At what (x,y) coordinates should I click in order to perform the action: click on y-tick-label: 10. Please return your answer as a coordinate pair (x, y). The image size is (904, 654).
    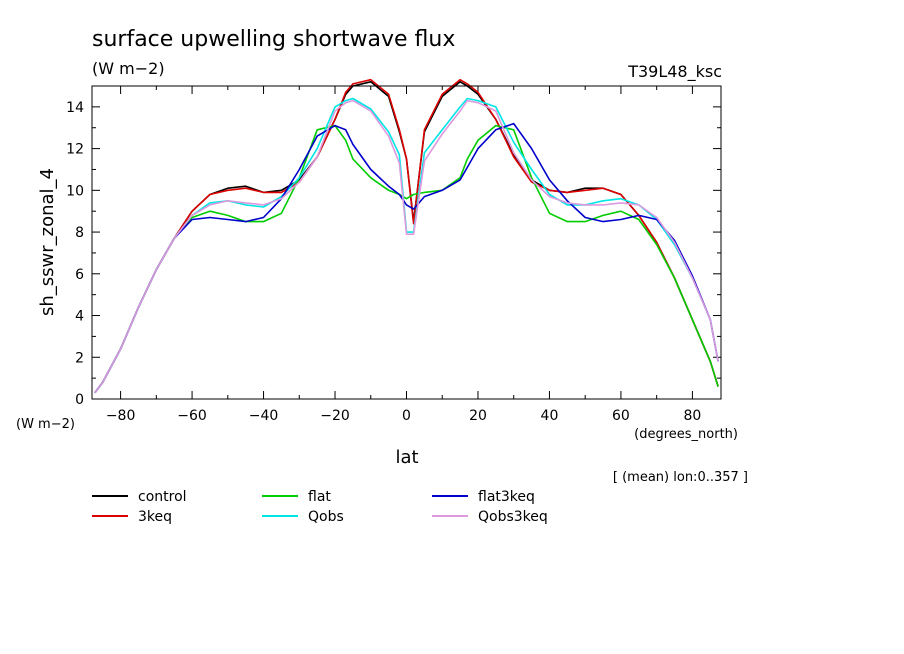
    Looking at the image, I should click on (75, 191).